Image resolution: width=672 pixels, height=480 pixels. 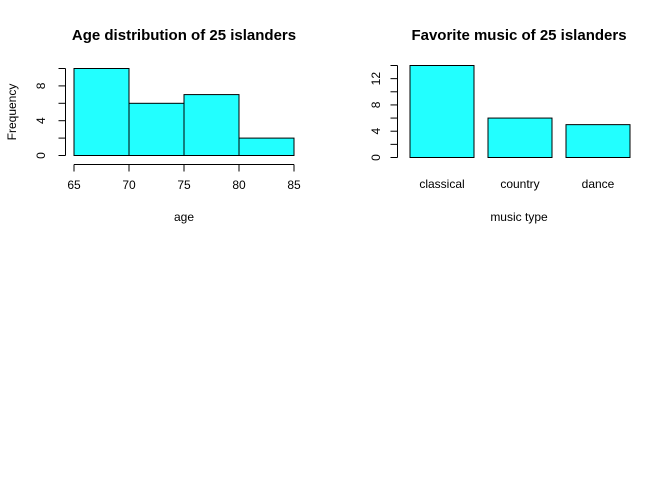 What do you see at coordinates (41, 155) in the screenshot?
I see `chart1-y-tick-label: 0` at bounding box center [41, 155].